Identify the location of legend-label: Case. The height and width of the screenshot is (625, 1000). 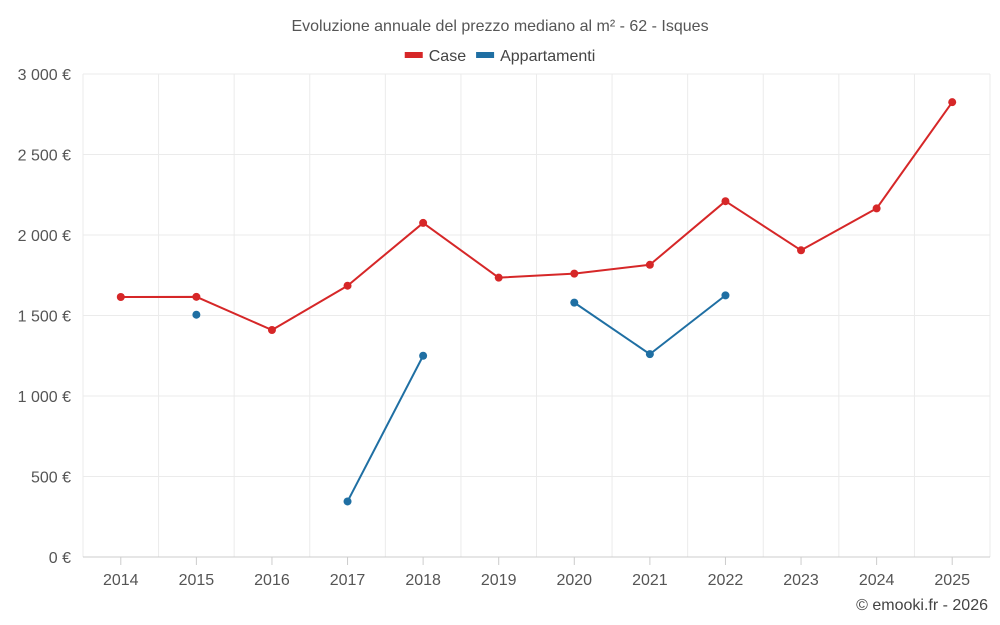
(447, 56).